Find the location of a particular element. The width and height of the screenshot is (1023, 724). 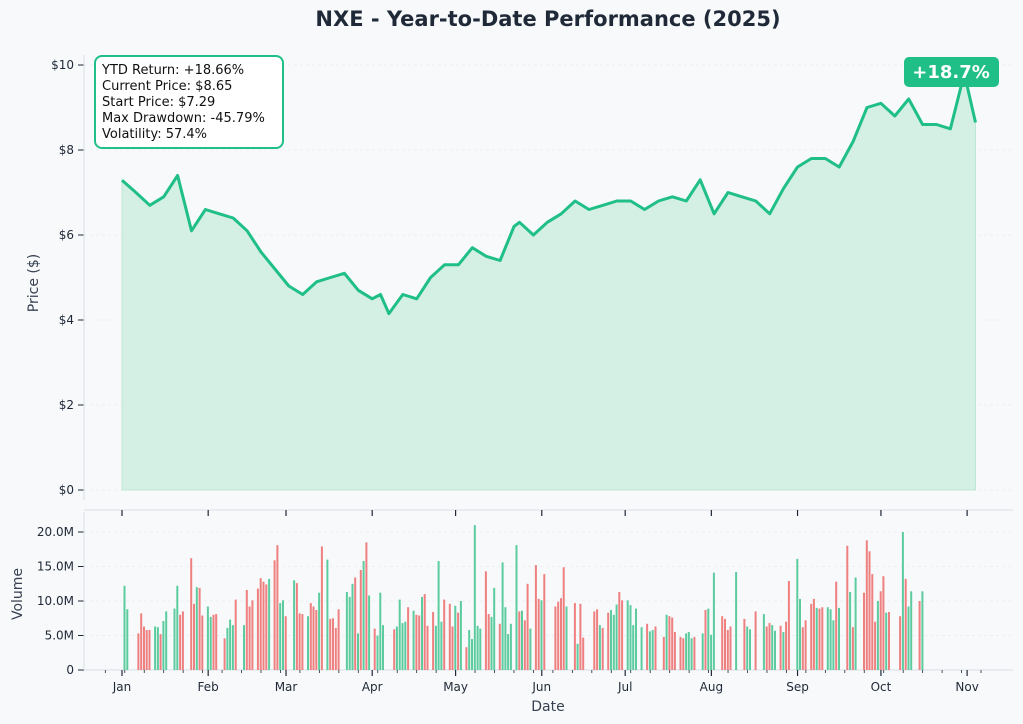

stats-max-drawdown: Max Drawdown: -45.79% is located at coordinates (183, 118).